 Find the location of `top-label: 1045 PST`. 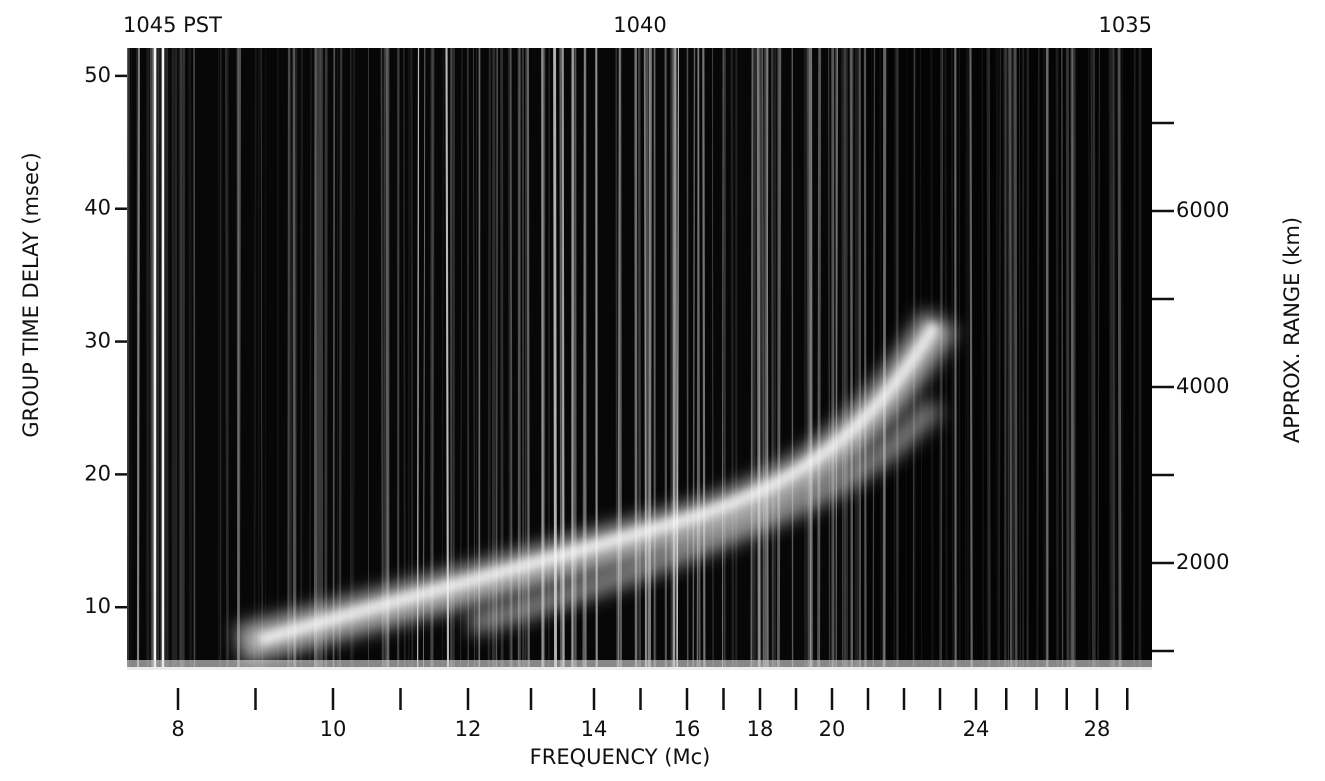

top-label: 1045 PST is located at coordinates (172, 25).